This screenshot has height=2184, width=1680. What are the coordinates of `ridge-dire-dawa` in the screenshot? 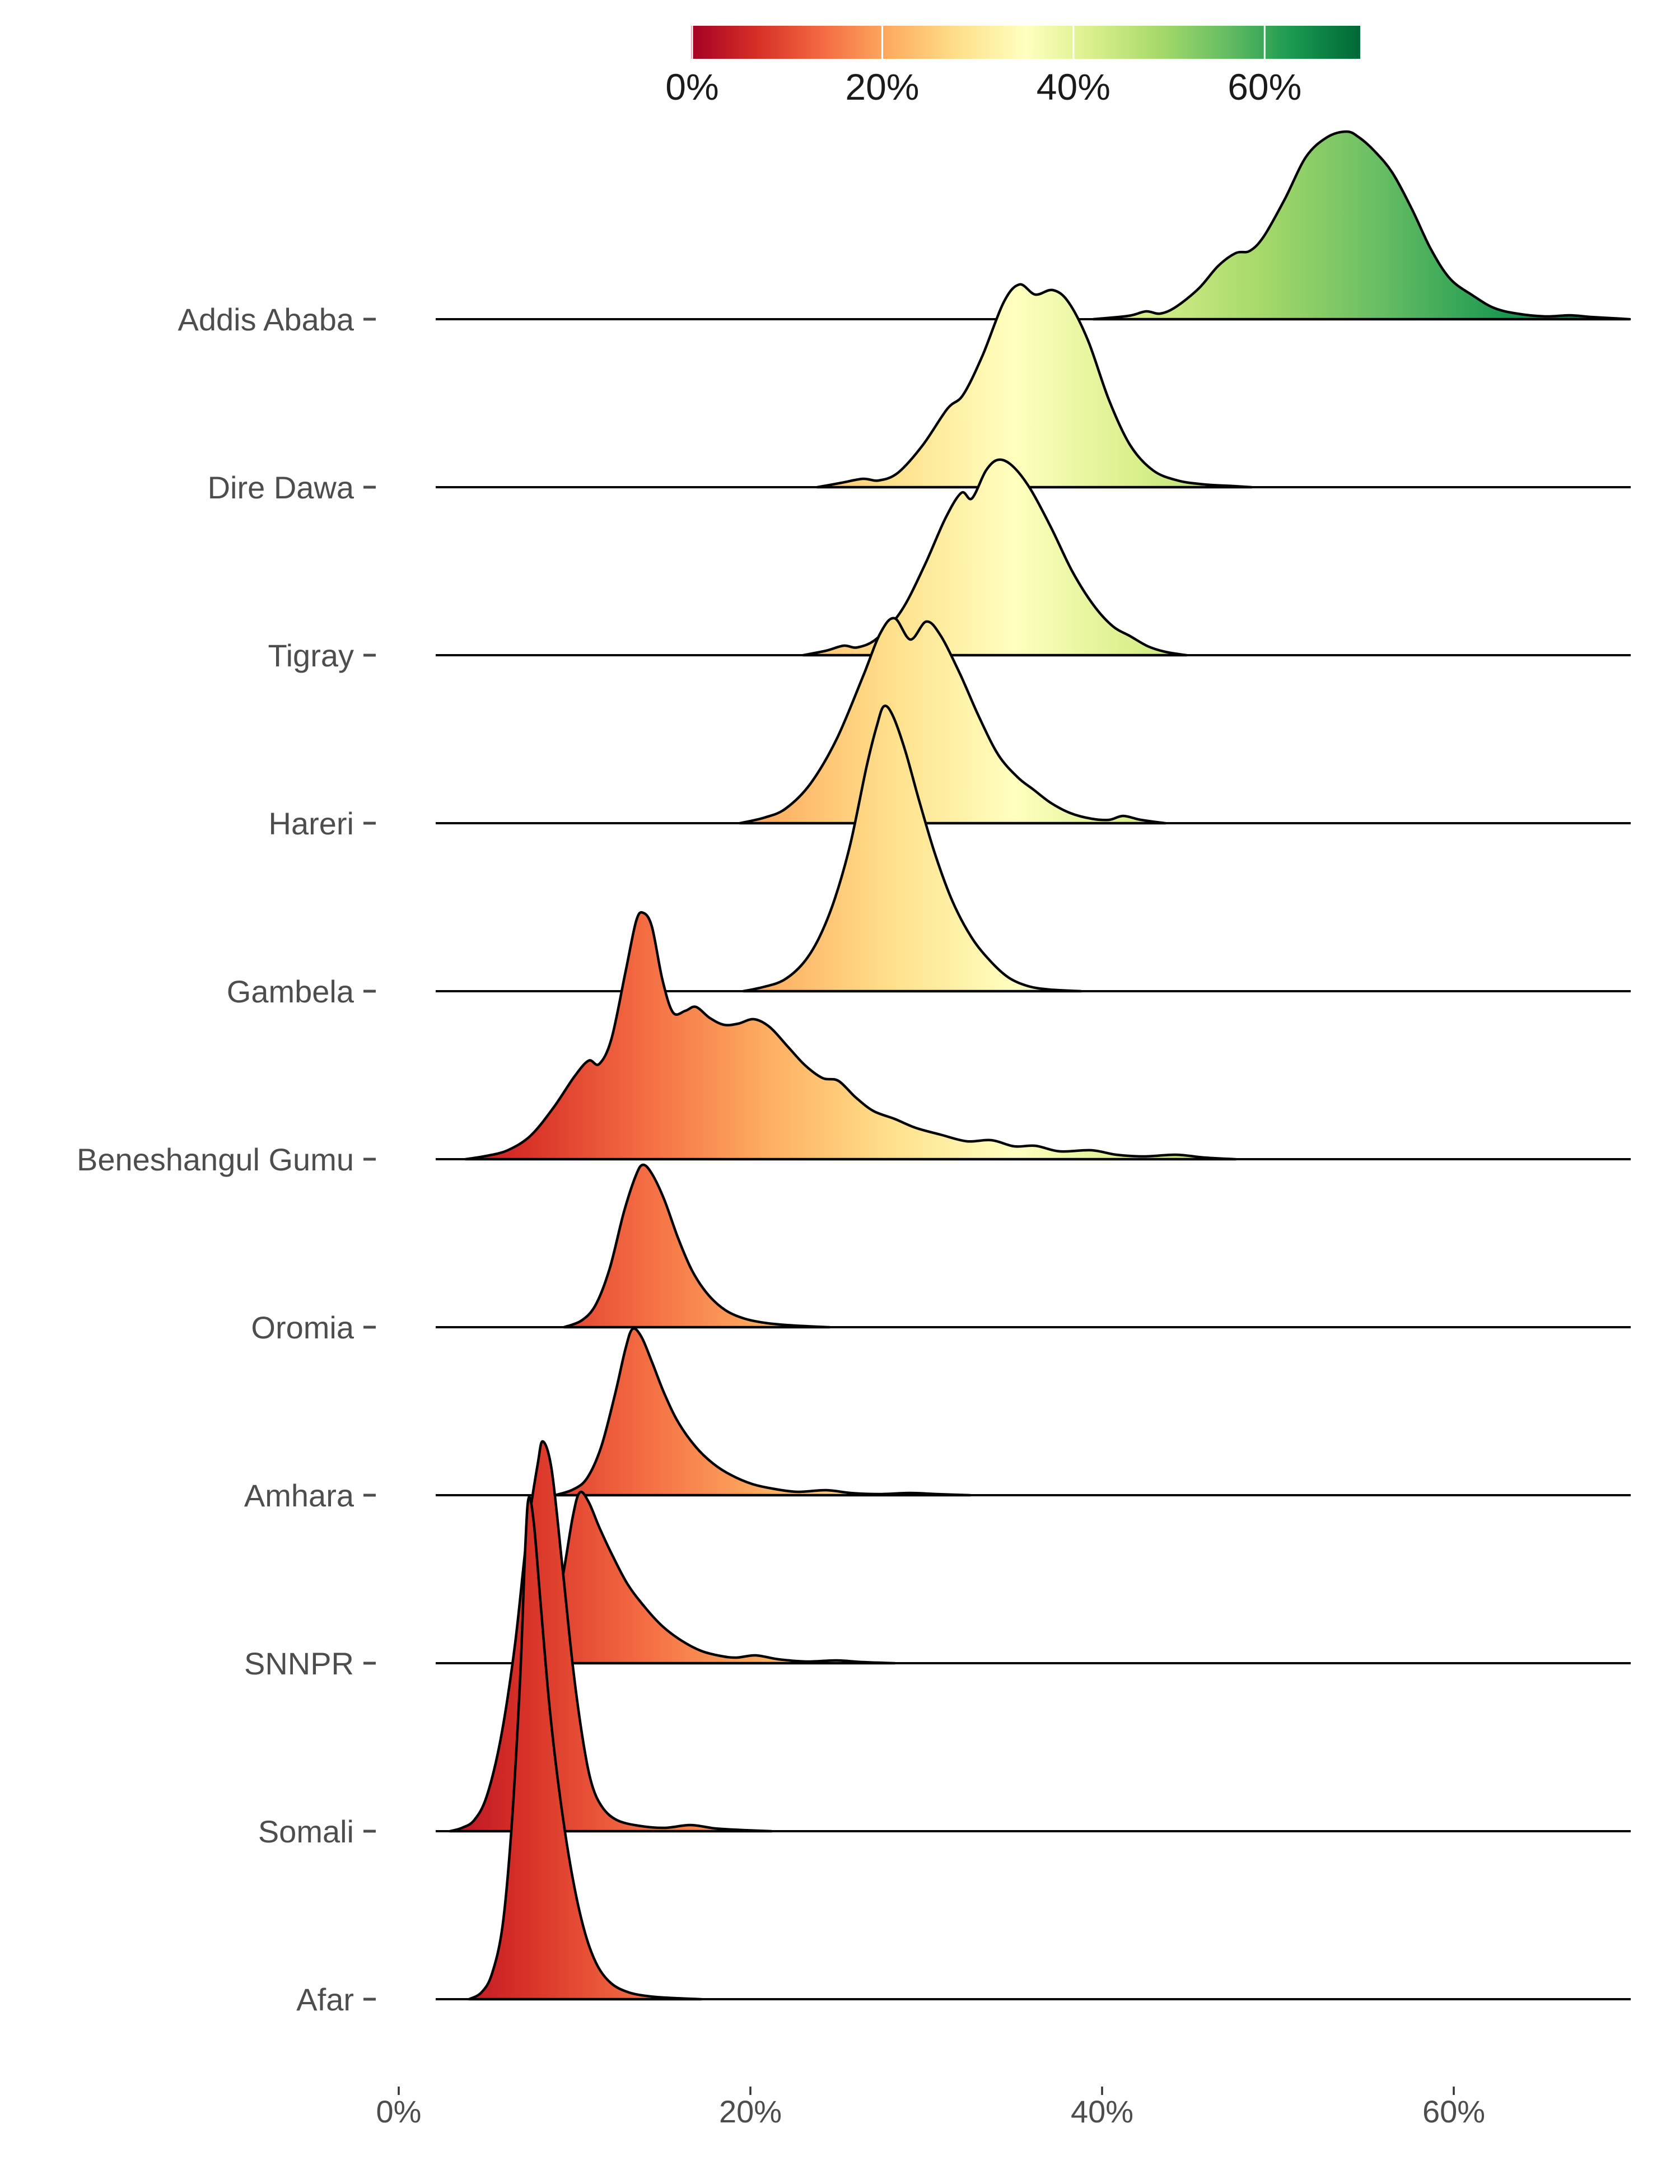 It's located at (1035, 386).